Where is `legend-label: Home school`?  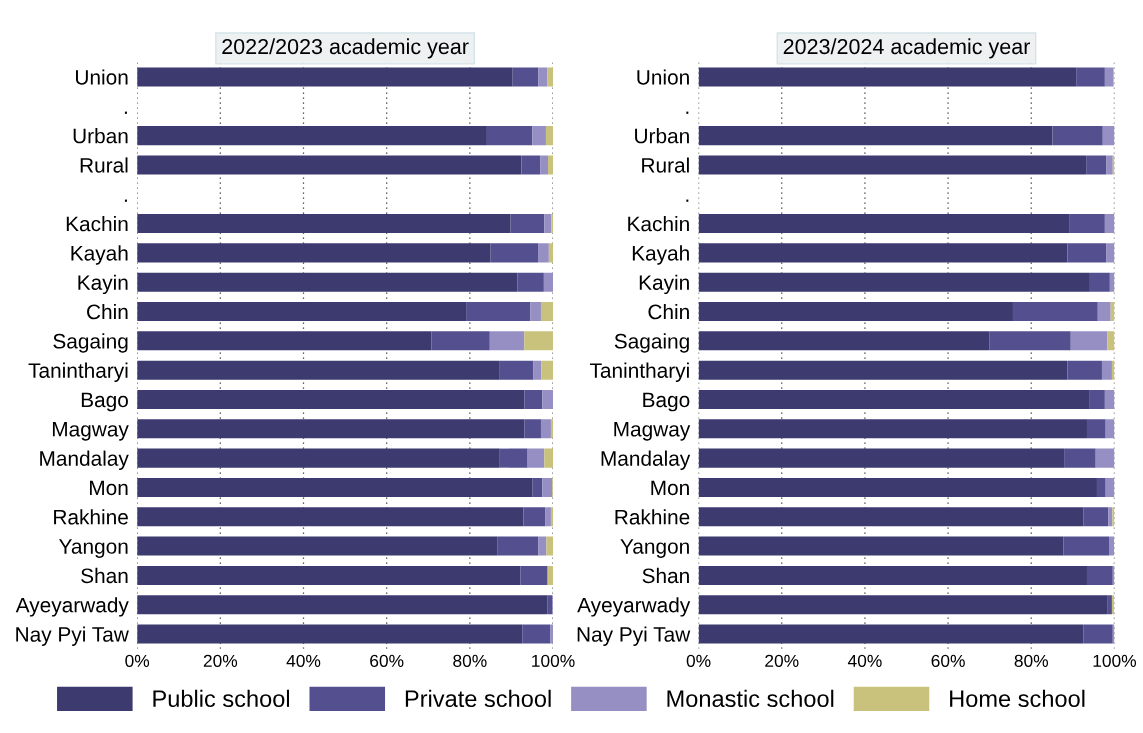 legend-label: Home school is located at coordinates (1017, 698).